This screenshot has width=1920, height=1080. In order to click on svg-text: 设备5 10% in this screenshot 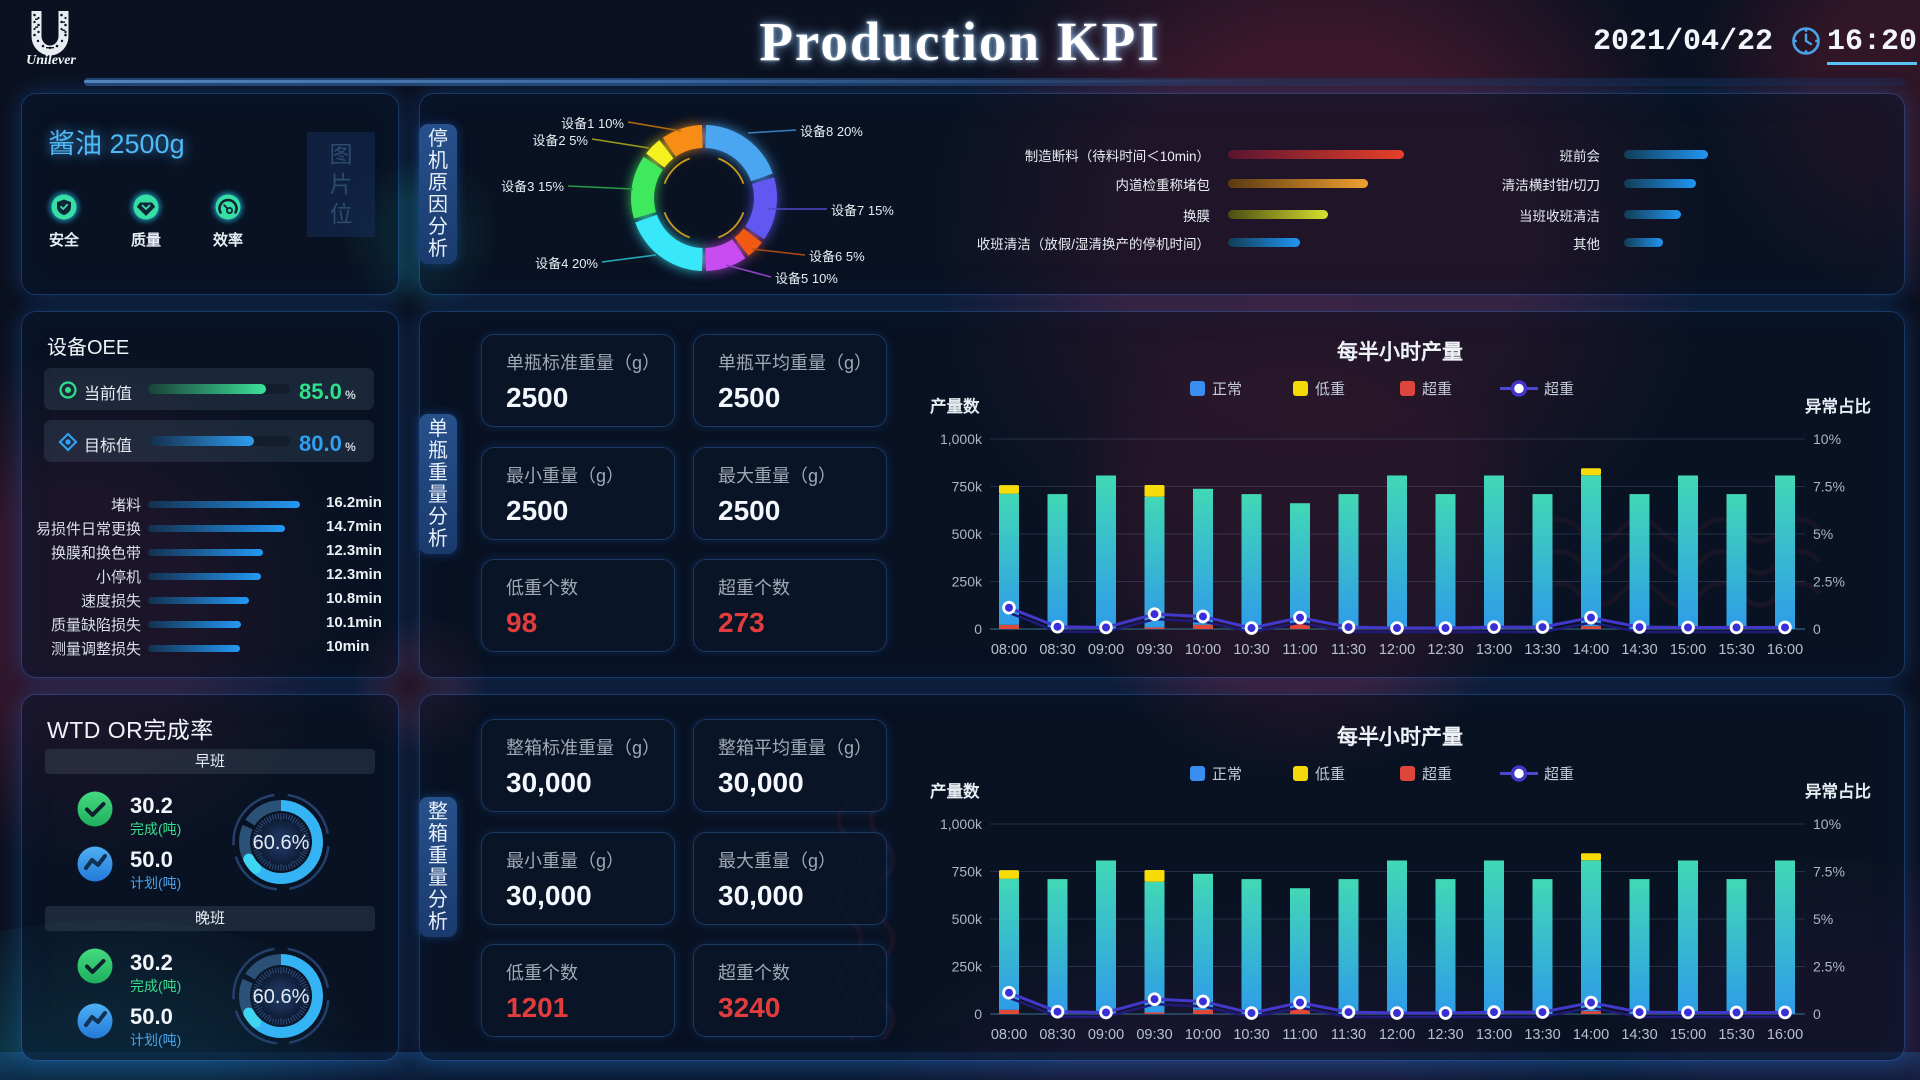, I will do `click(806, 278)`.